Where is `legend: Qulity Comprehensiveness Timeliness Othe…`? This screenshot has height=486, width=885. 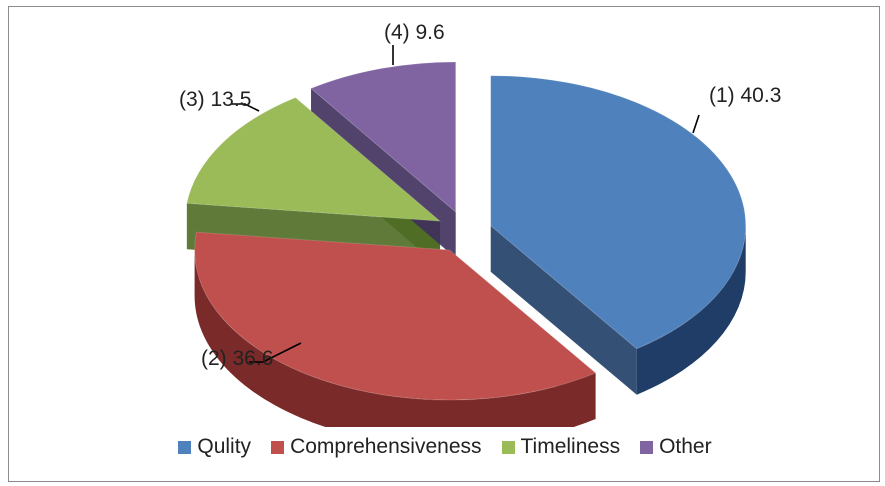 legend: Qulity Comprehensiveness Timeliness Othe… is located at coordinates (445, 447).